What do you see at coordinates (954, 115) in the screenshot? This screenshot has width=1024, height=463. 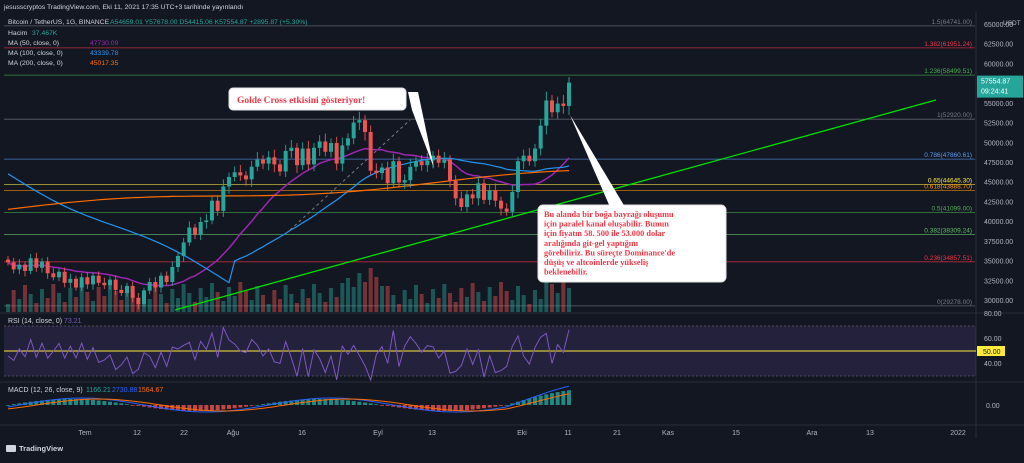 I see `fib-label: 1(52920.00)` at bounding box center [954, 115].